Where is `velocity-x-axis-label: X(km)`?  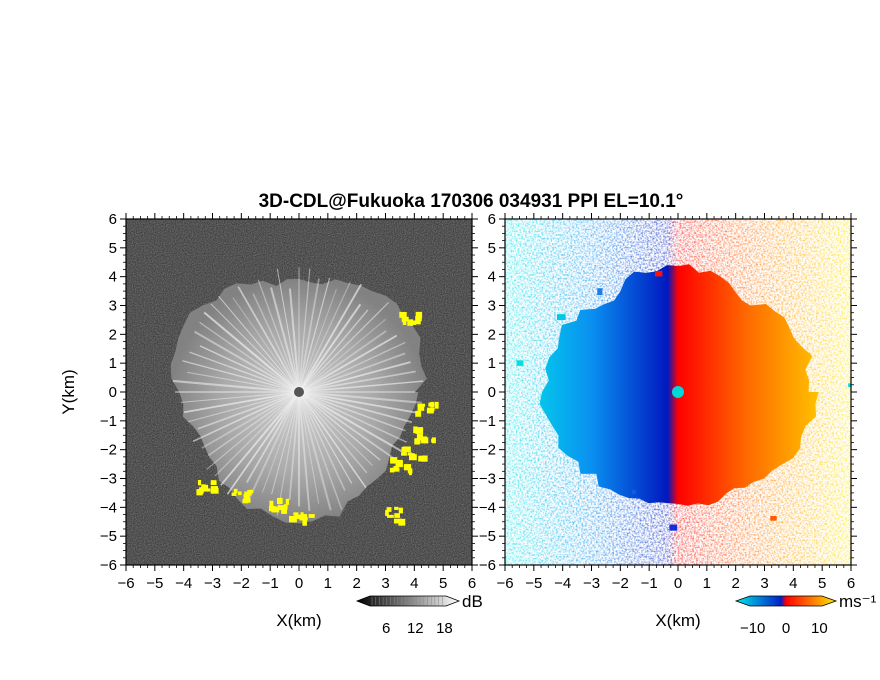 velocity-x-axis-label: X(km) is located at coordinates (677, 620).